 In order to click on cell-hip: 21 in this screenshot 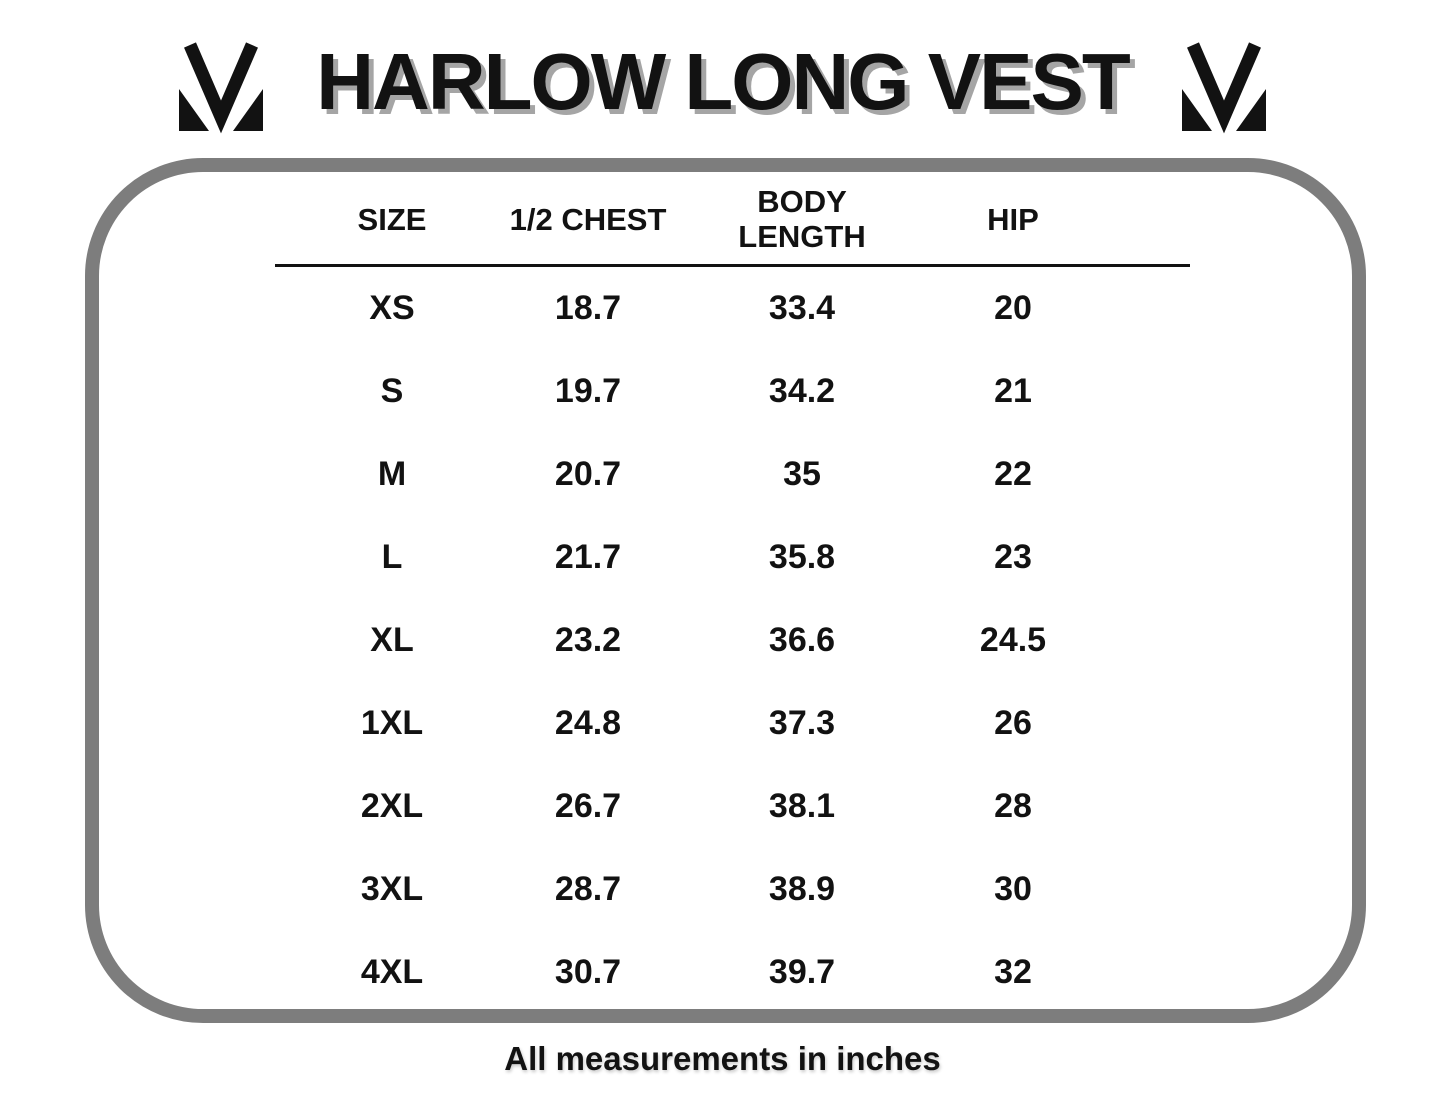, I will do `click(1013, 391)`.